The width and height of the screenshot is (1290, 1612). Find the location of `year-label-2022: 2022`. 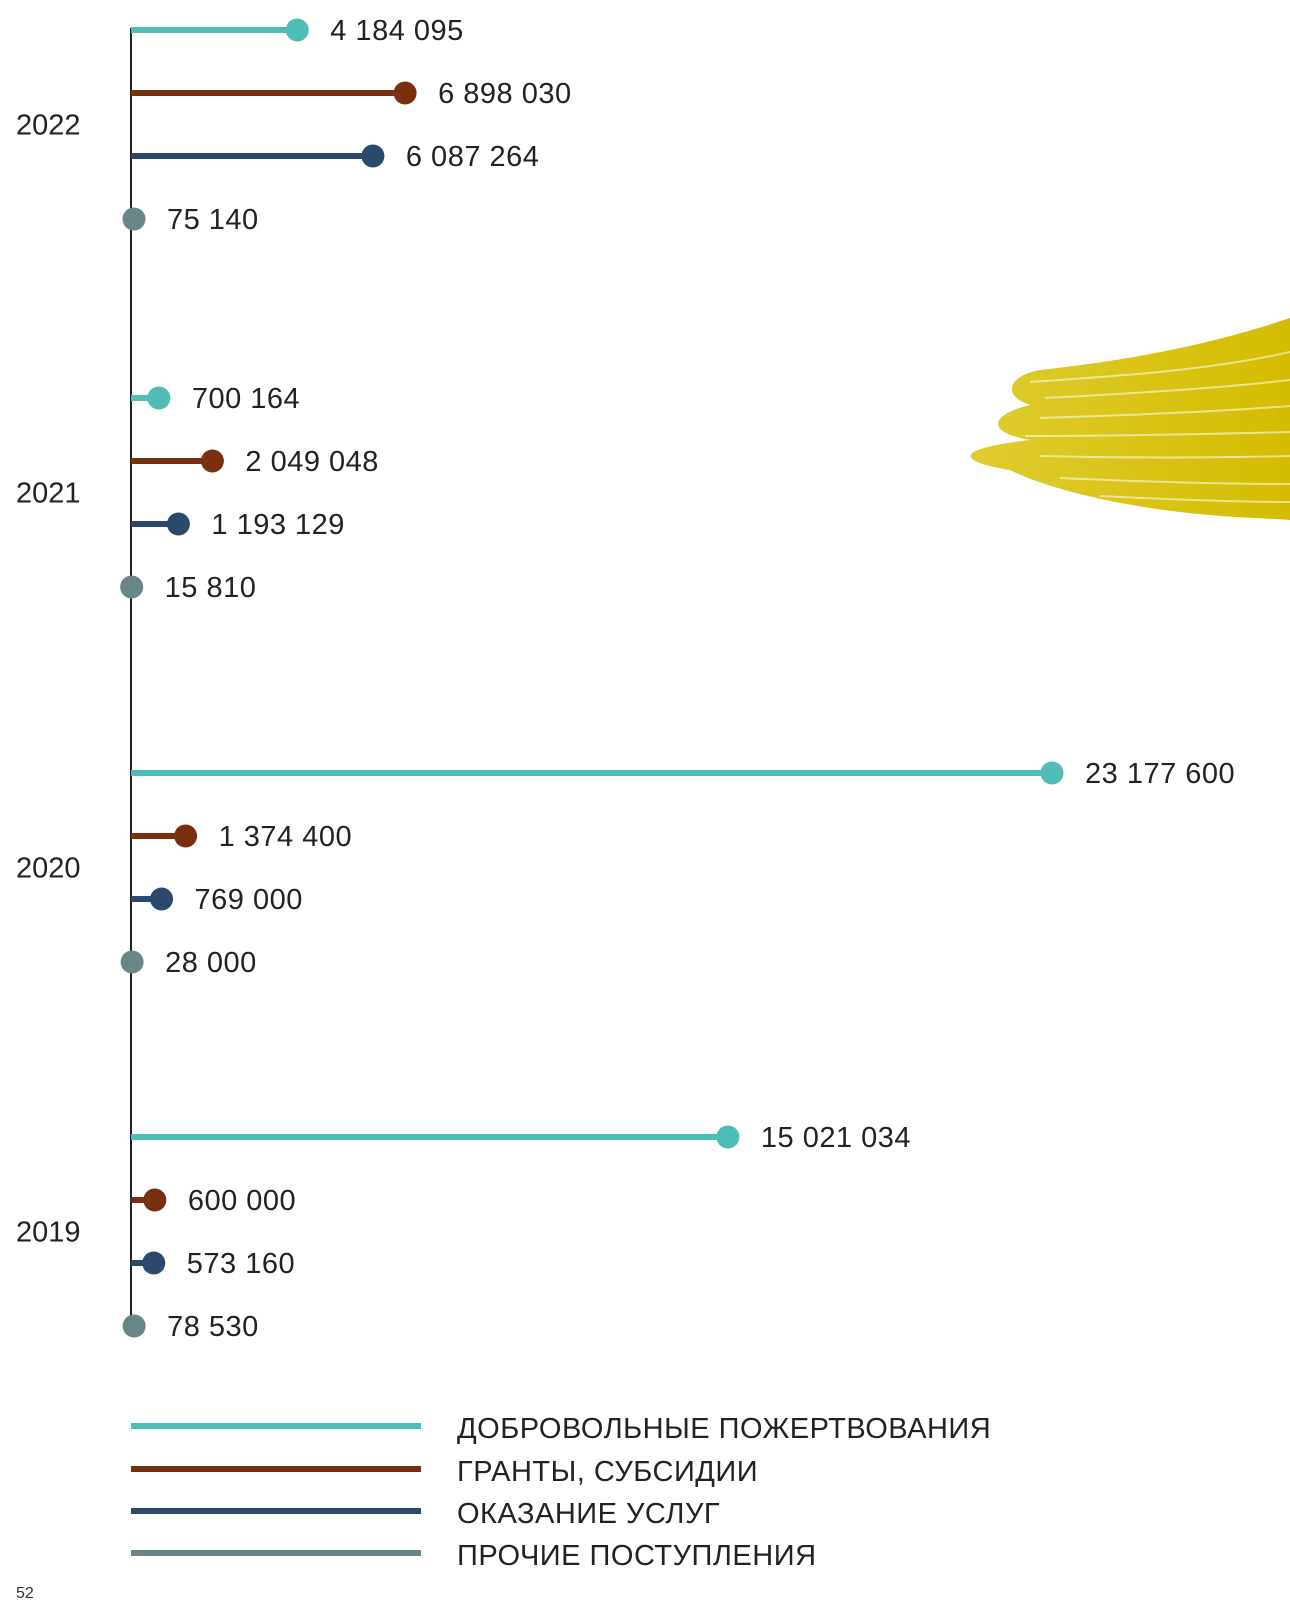

year-label-2022: 2022 is located at coordinates (48, 126).